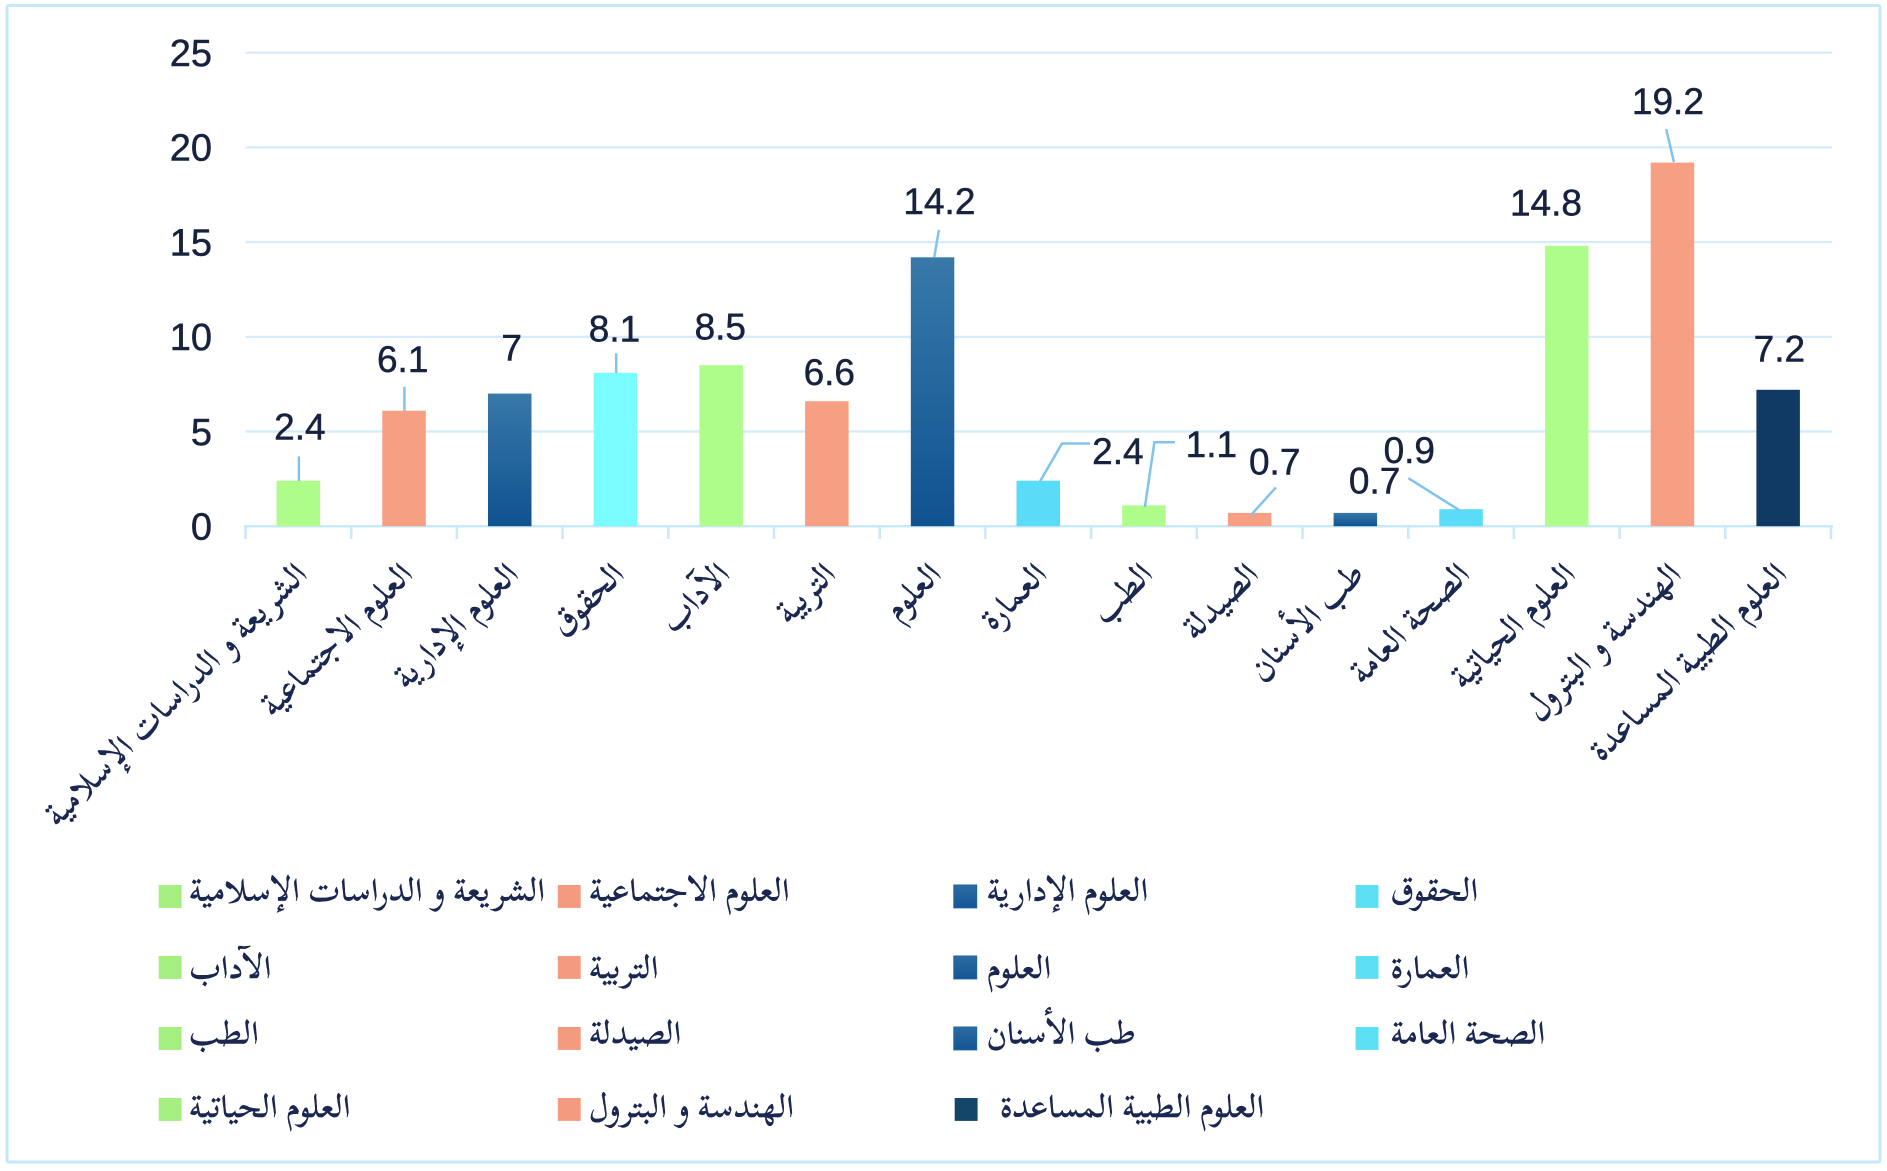 This screenshot has height=1171, width=1887. Describe the element at coordinates (402, 359) in the screenshot. I see `svg-text: 6.1` at that location.